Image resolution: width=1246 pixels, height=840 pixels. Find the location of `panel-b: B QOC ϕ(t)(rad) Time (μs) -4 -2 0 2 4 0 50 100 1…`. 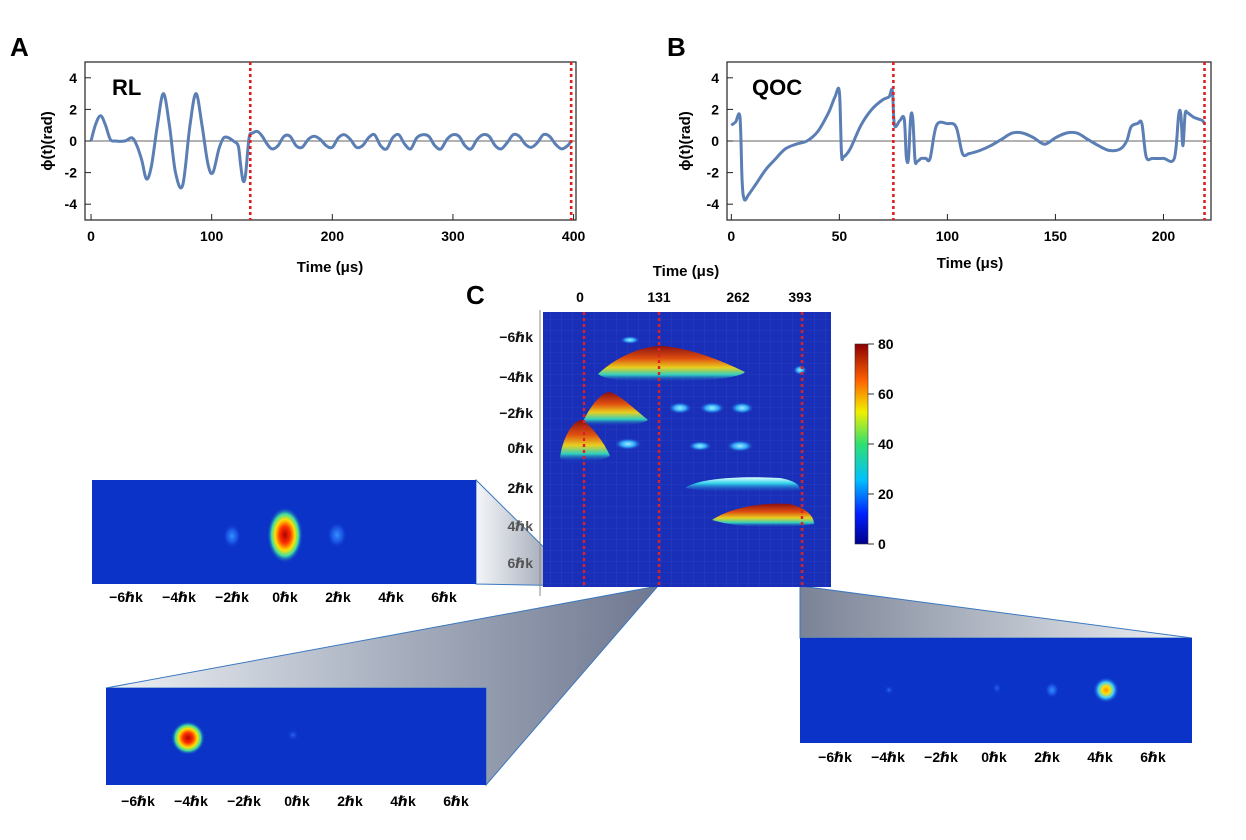

panel-b: B QOC ϕ(t)(rad) Time (μs) -4 -2 0 2 4 0 50 100 1… is located at coordinates (939, 152).